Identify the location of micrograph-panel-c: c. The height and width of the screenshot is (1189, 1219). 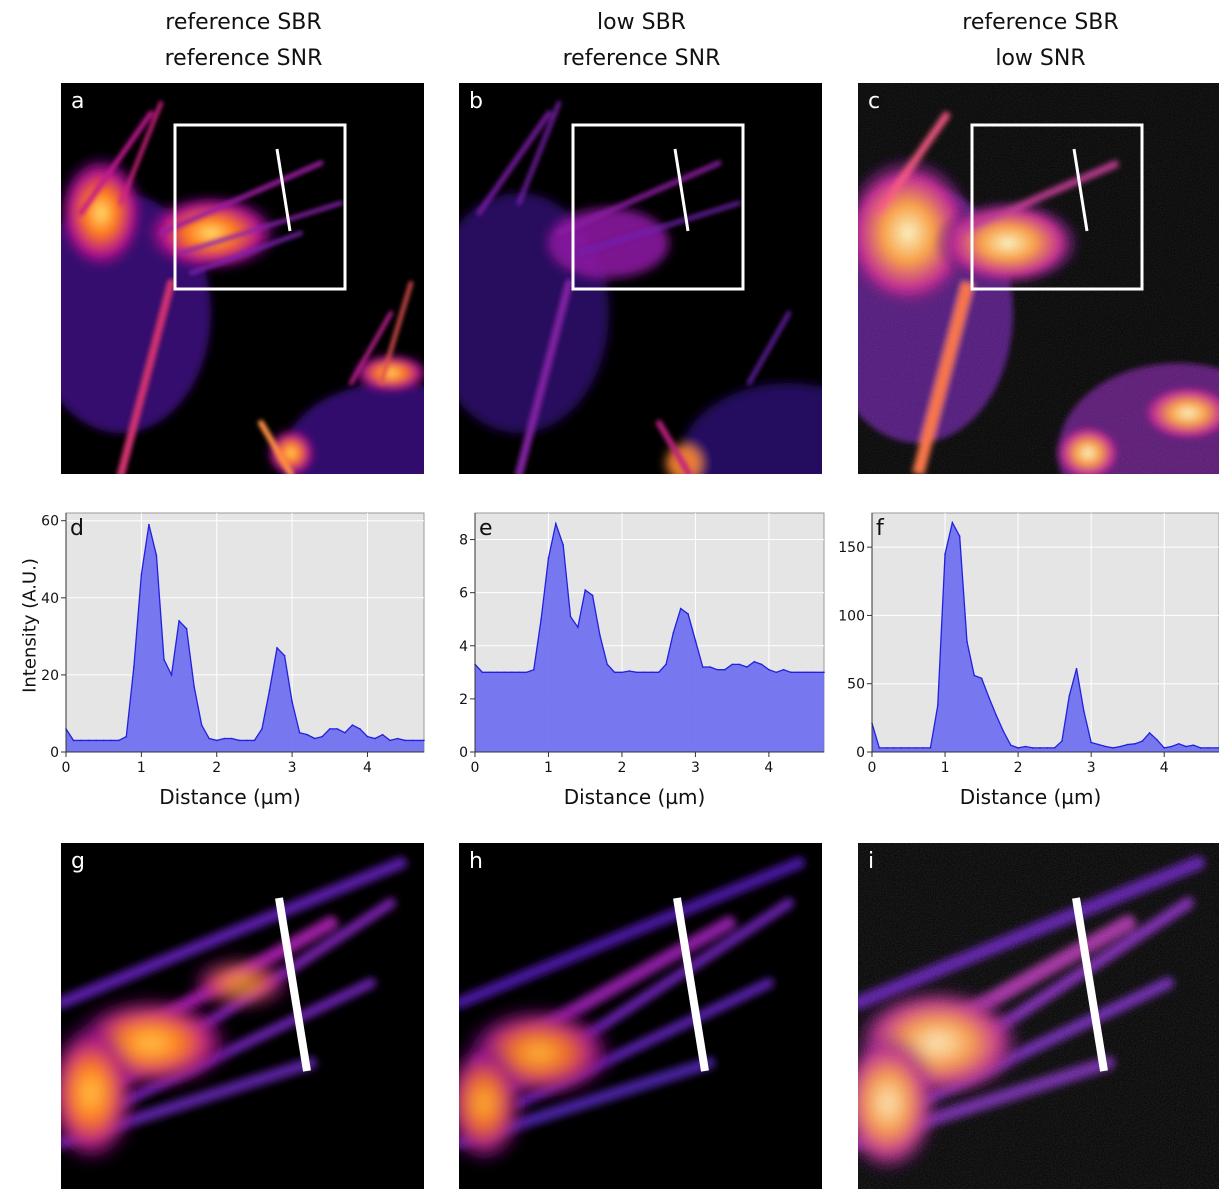
(1038, 278).